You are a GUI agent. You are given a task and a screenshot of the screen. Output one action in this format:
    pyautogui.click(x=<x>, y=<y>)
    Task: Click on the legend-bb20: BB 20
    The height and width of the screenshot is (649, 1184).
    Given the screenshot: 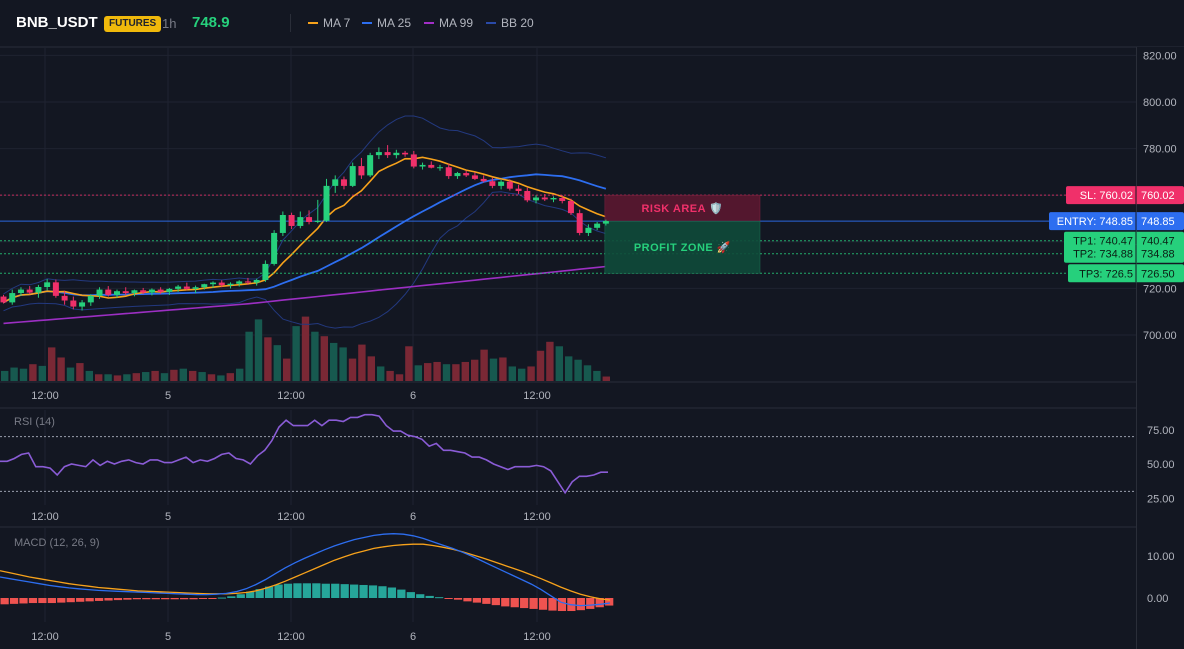 What is the action you would take?
    pyautogui.click(x=510, y=23)
    